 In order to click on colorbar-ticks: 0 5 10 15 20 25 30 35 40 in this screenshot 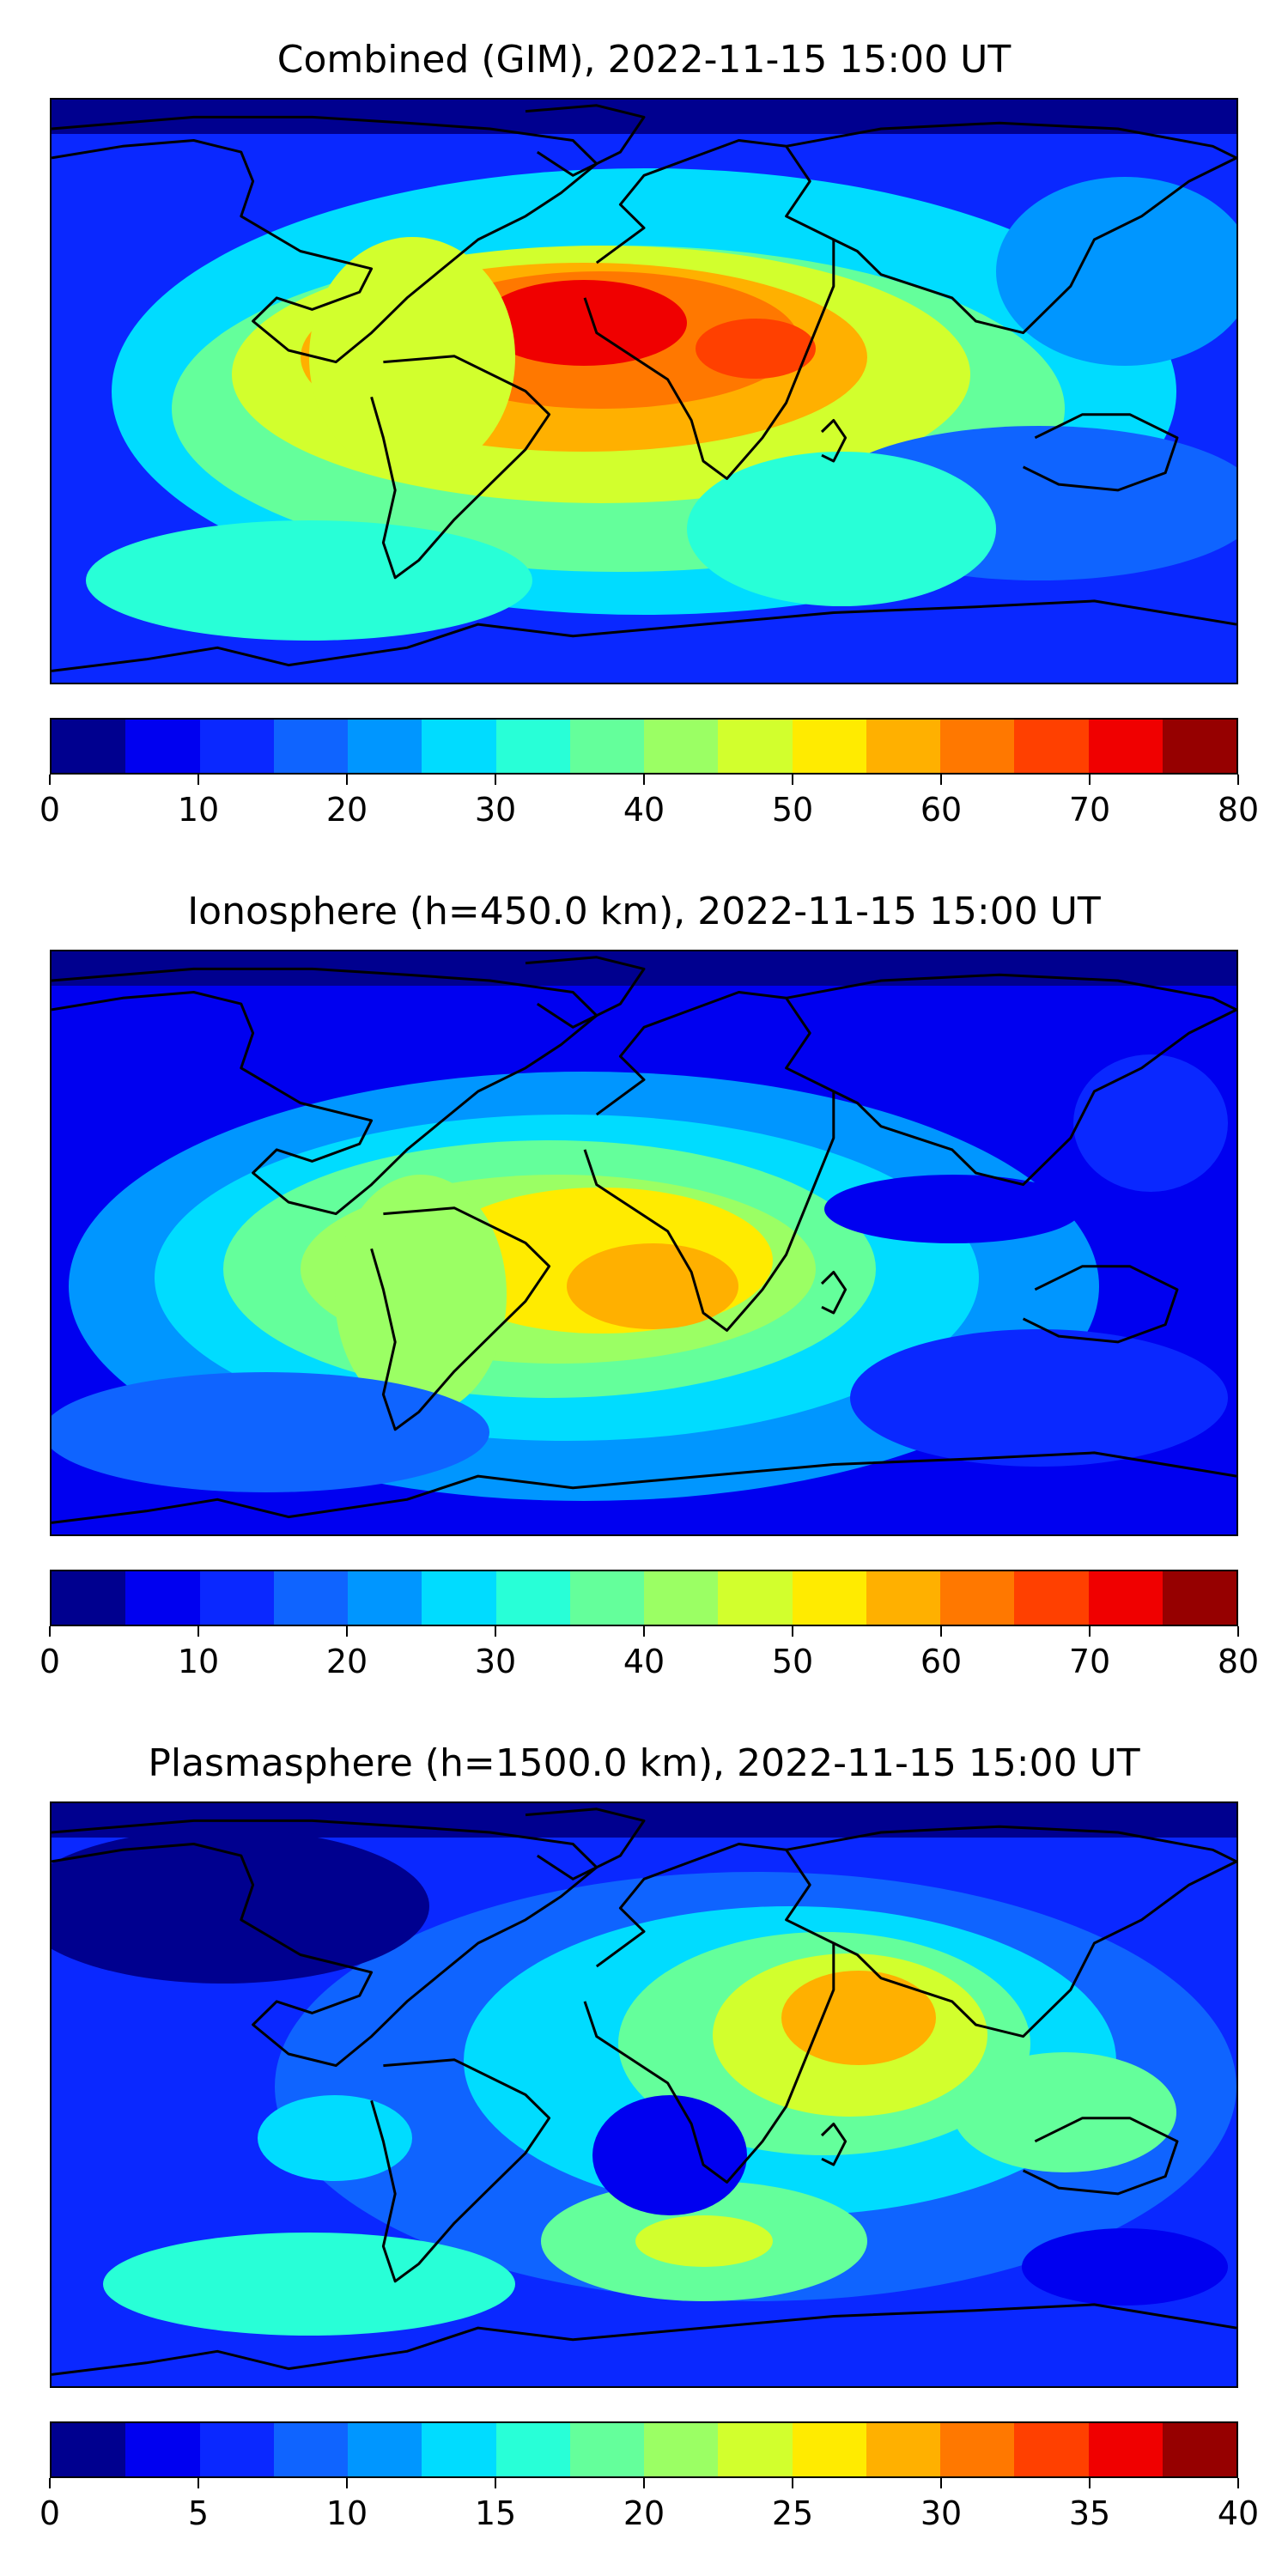, I will do `click(649, 2505)`.